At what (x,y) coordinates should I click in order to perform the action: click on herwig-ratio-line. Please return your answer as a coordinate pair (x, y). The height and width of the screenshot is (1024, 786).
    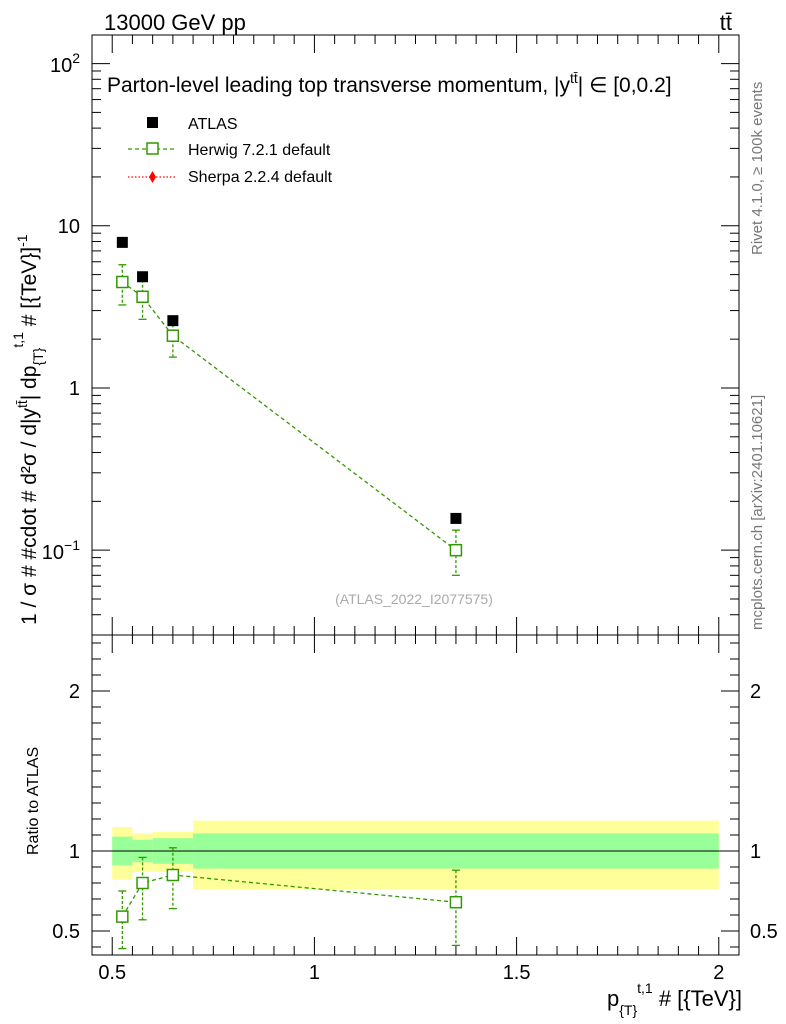
    Looking at the image, I should click on (288, 895).